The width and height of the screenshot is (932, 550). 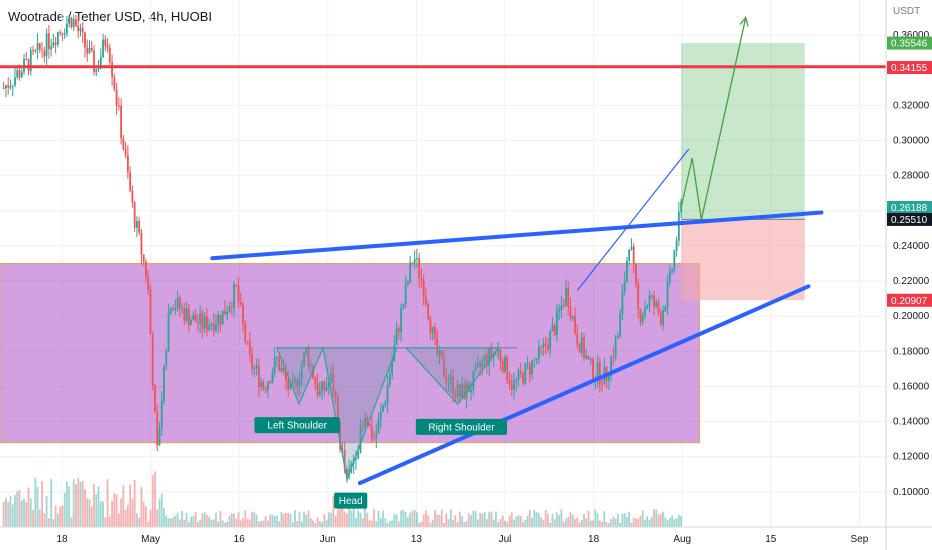 What do you see at coordinates (911, 35) in the screenshot?
I see `y-tick-label: 0.36000` at bounding box center [911, 35].